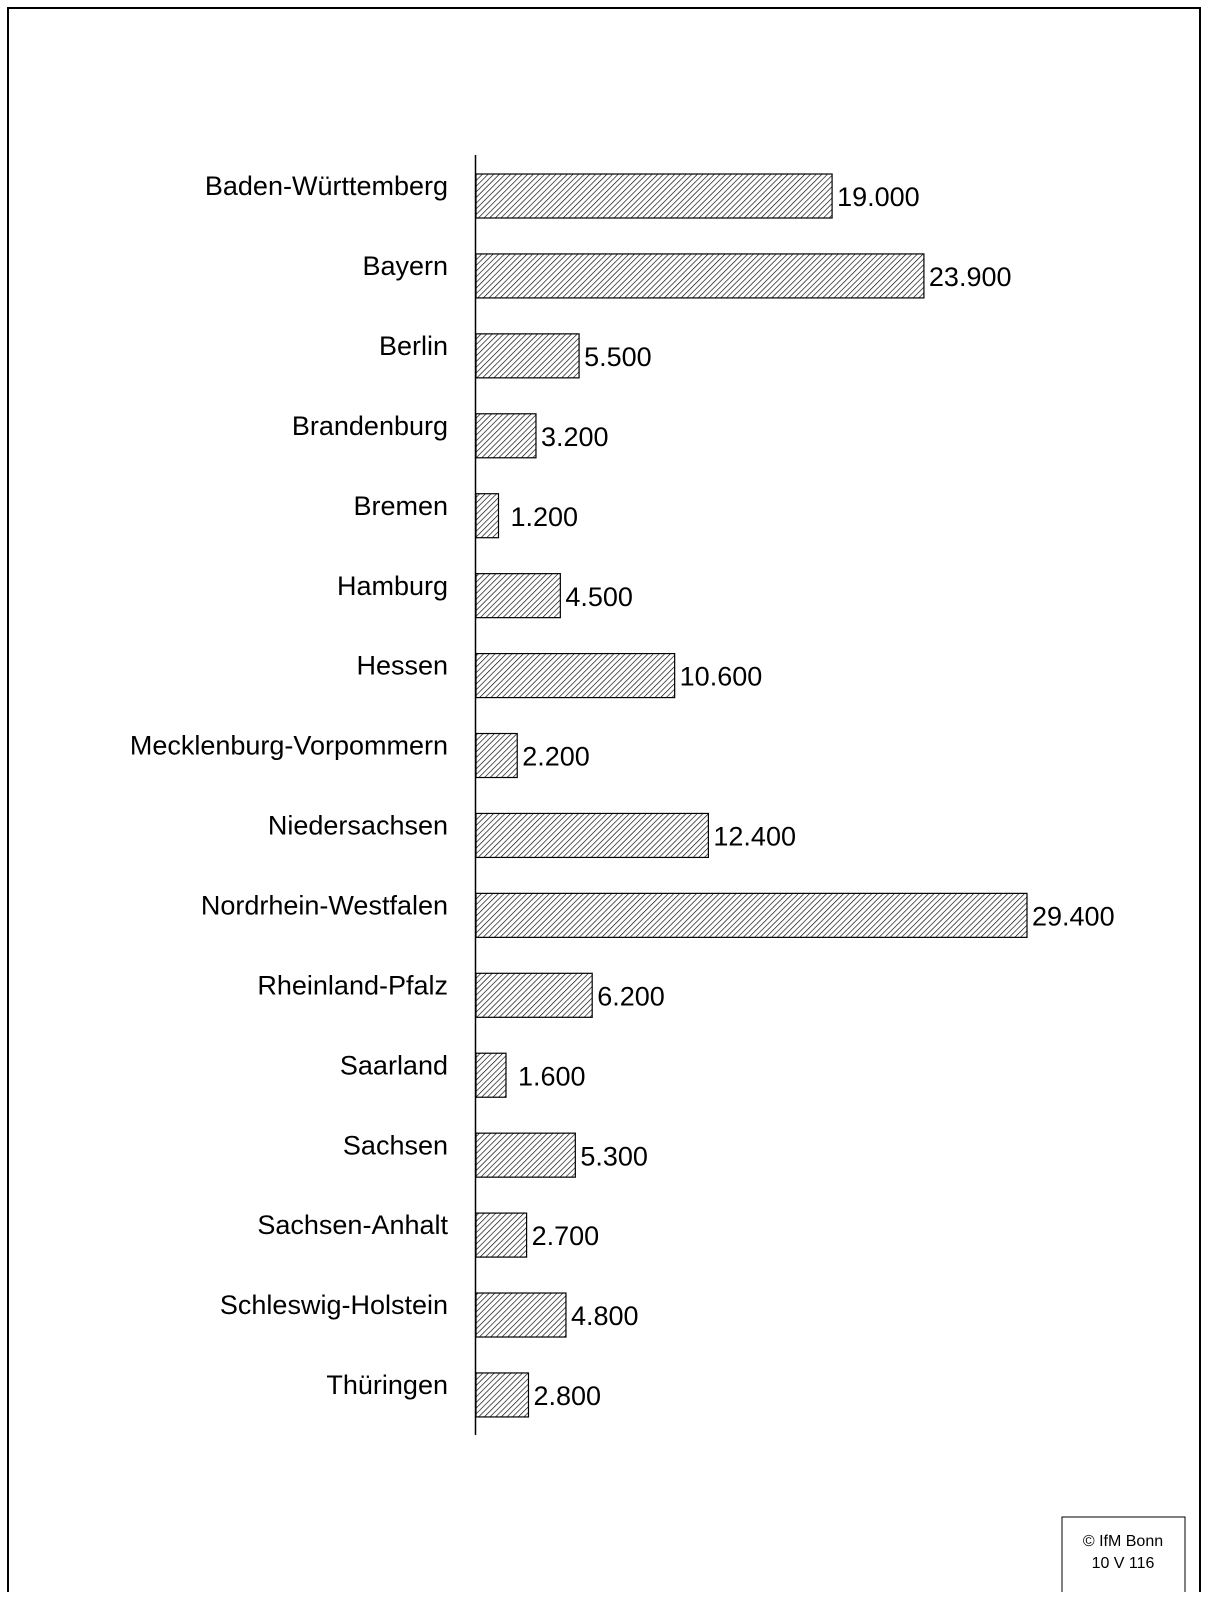  Describe the element at coordinates (566, 1236) in the screenshot. I see `value-label: 2.700` at that location.